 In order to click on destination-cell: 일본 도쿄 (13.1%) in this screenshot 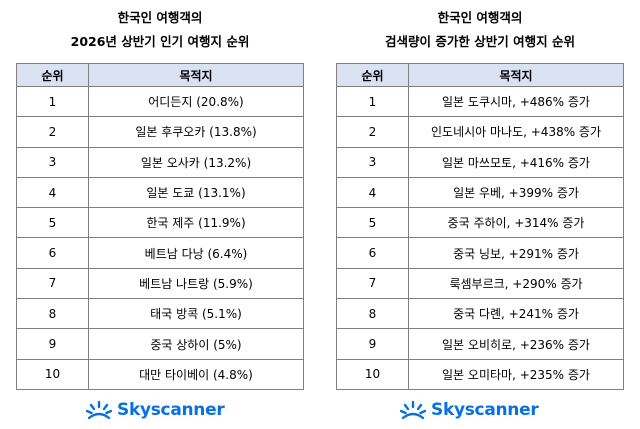, I will do `click(196, 192)`.